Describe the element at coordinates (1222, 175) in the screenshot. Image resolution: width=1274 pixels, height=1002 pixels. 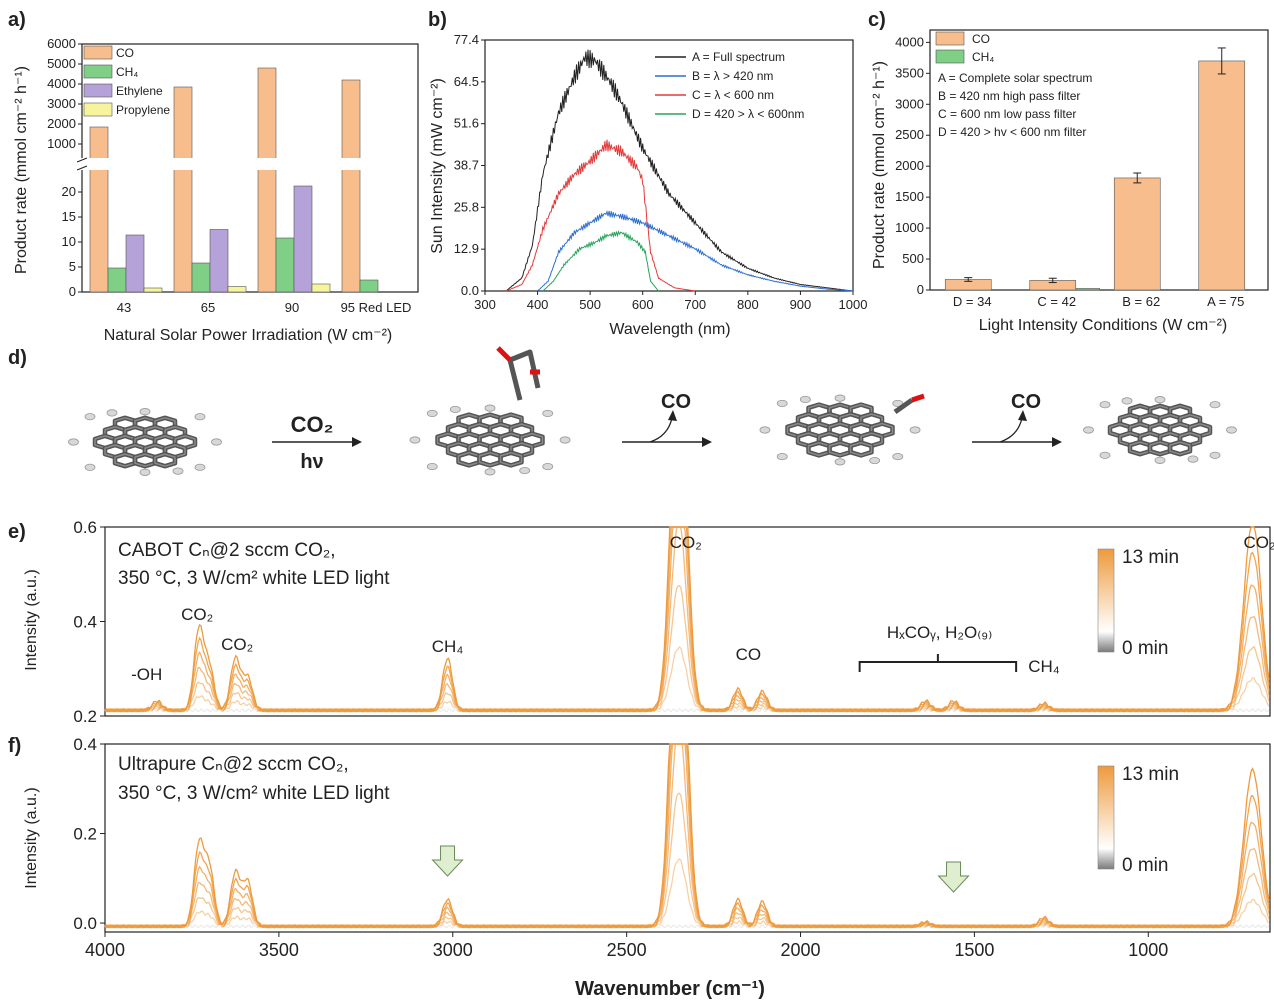
I see `bar-co-A = 75` at that location.